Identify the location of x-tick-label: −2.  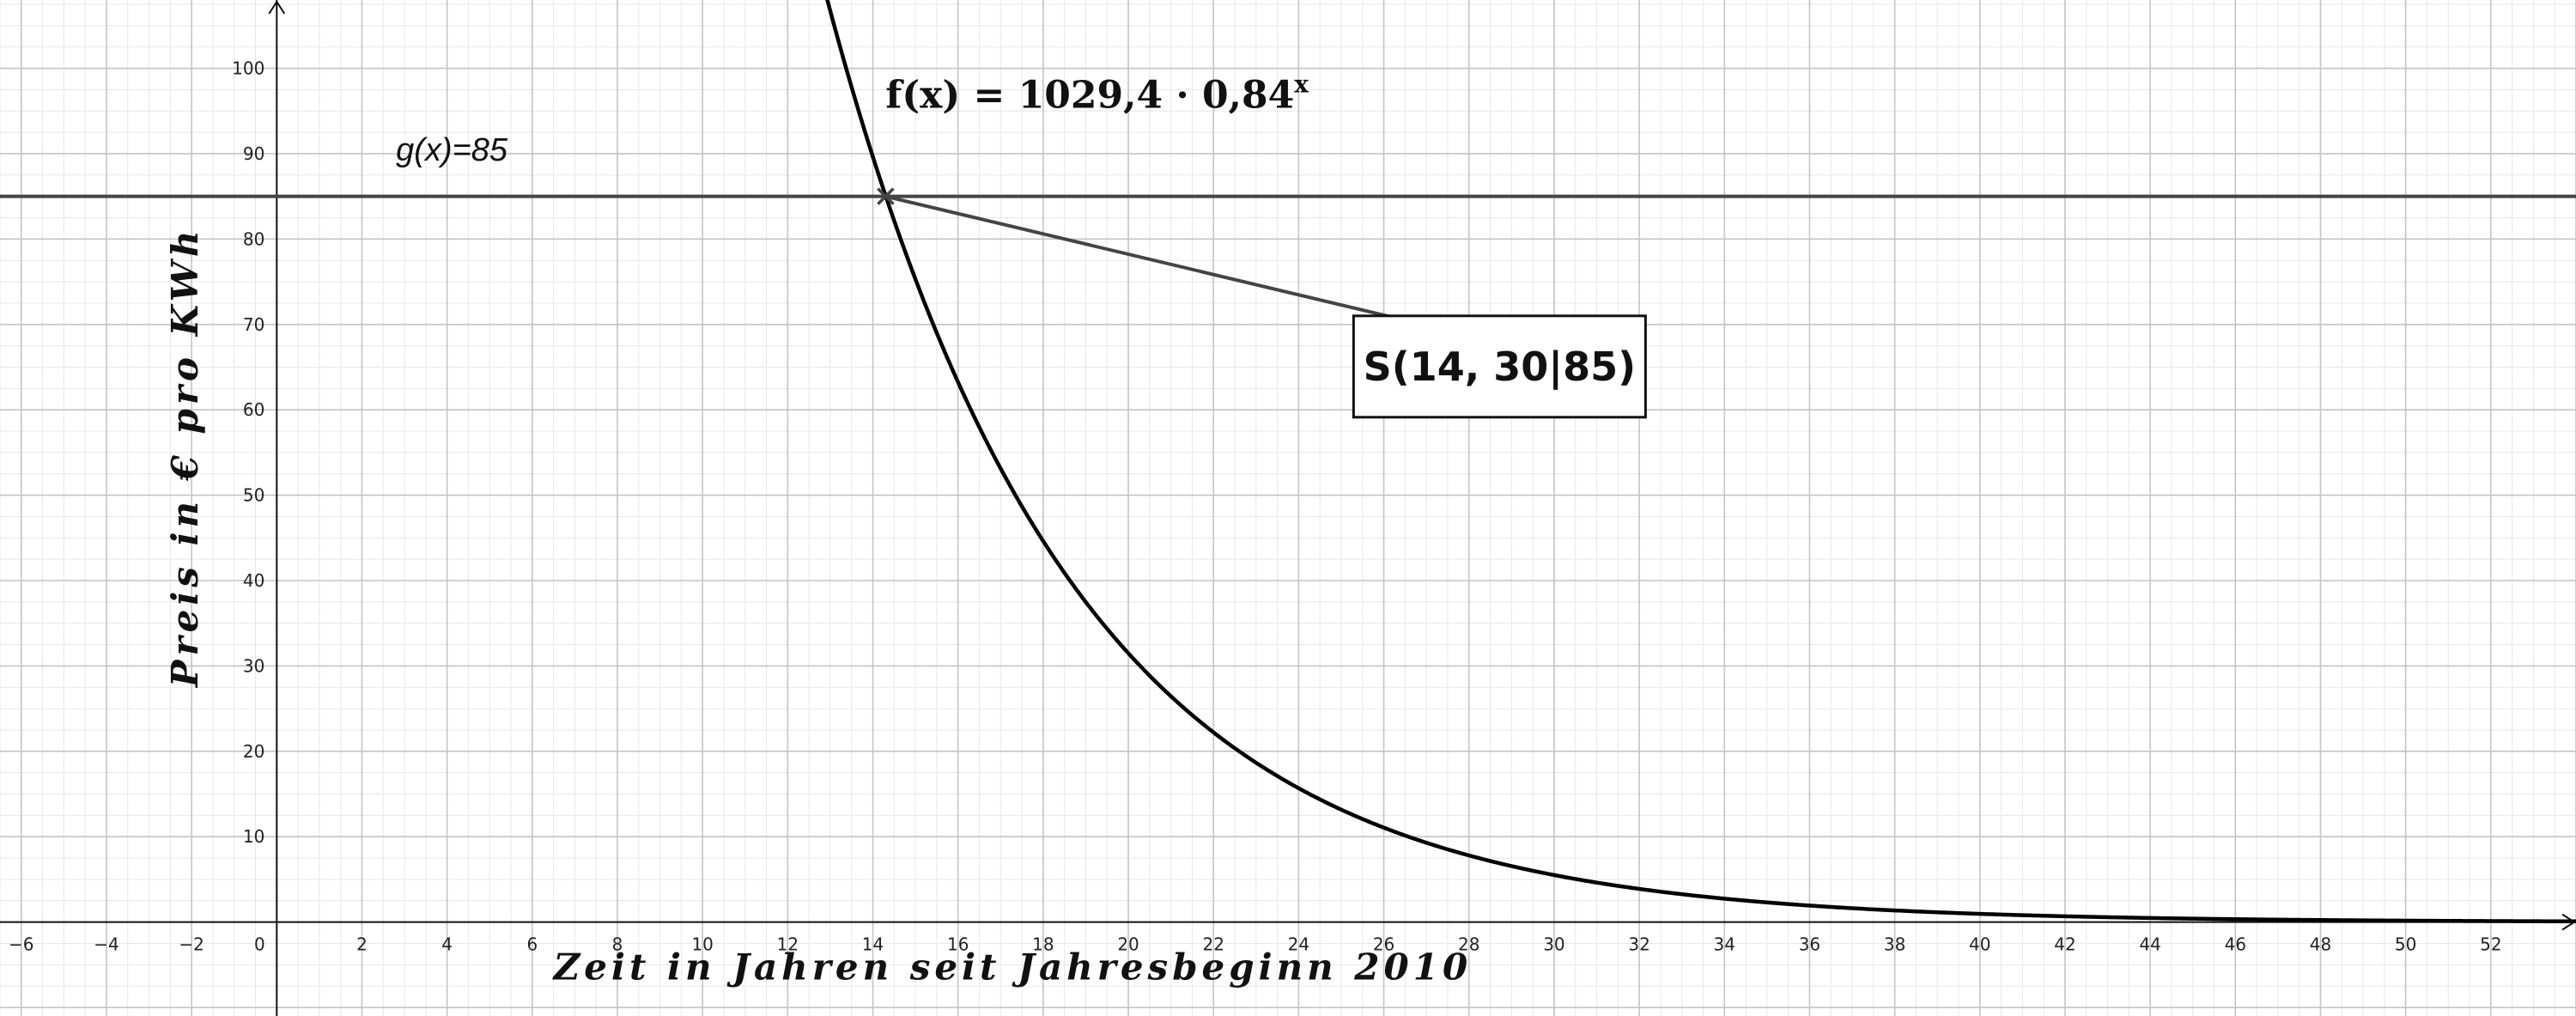
(191, 944).